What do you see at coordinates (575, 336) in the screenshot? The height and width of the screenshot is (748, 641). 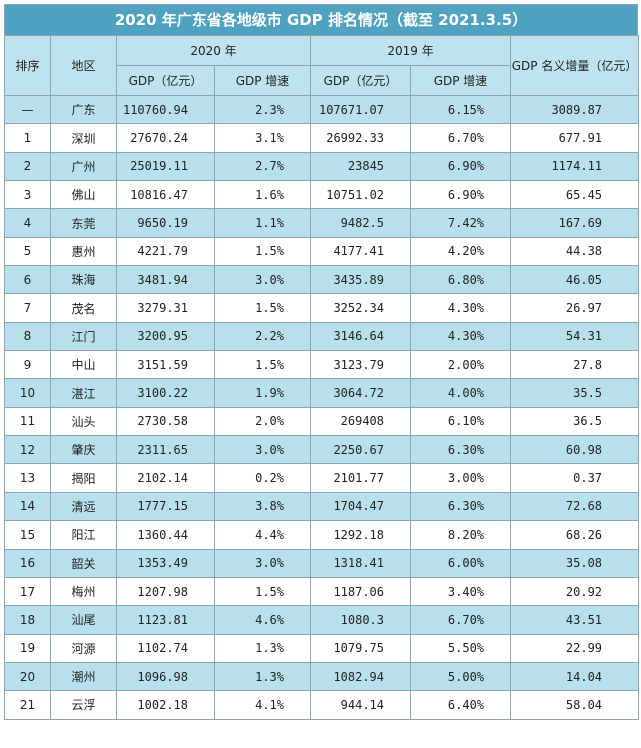 I see `cell-nominal-increase: 54.31` at bounding box center [575, 336].